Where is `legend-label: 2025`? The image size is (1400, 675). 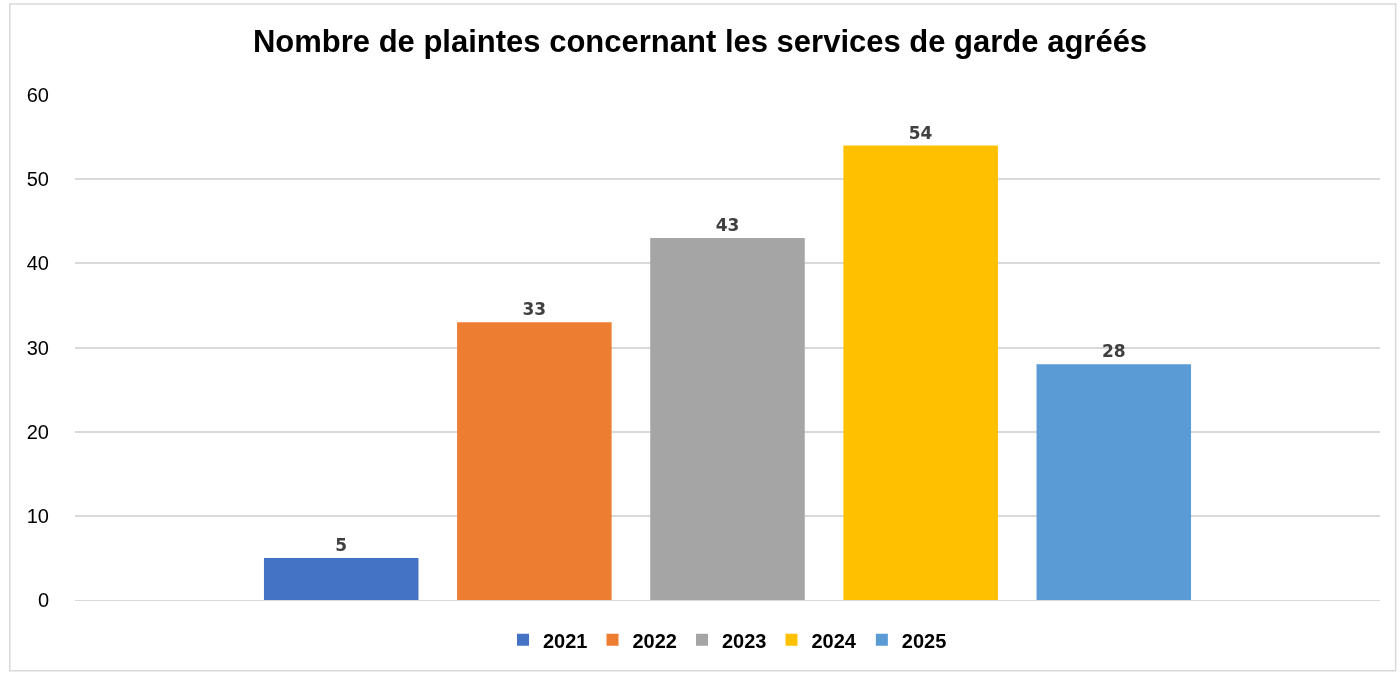
legend-label: 2025 is located at coordinates (924, 640).